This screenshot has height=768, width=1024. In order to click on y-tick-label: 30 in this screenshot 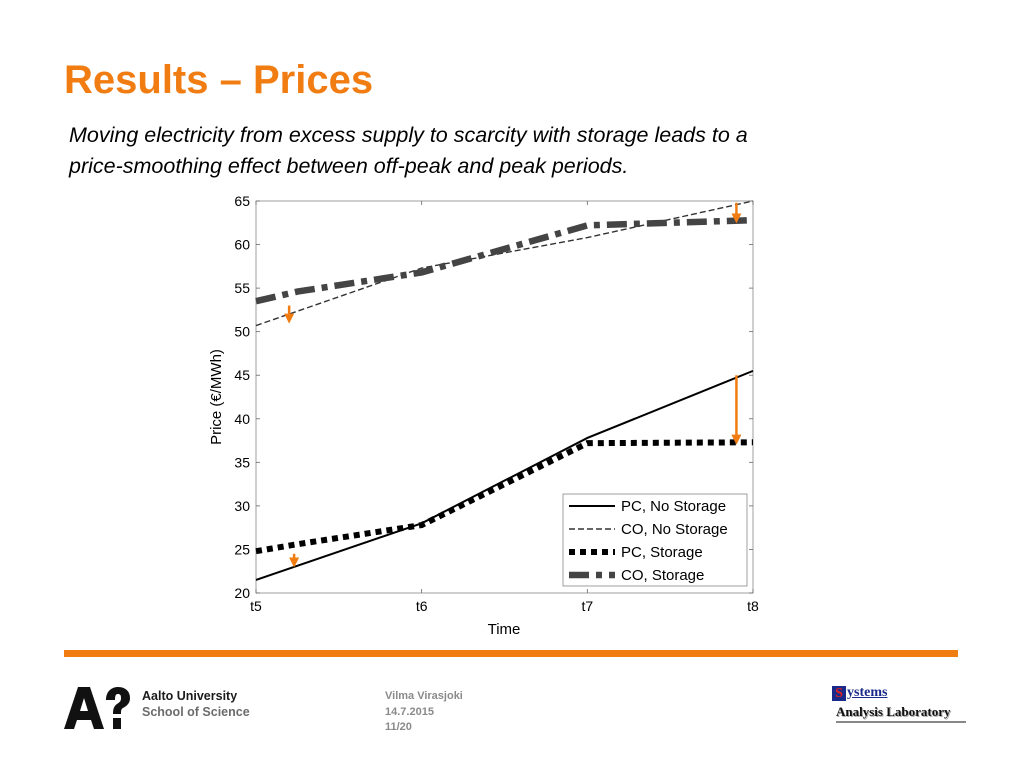, I will do `click(242, 506)`.